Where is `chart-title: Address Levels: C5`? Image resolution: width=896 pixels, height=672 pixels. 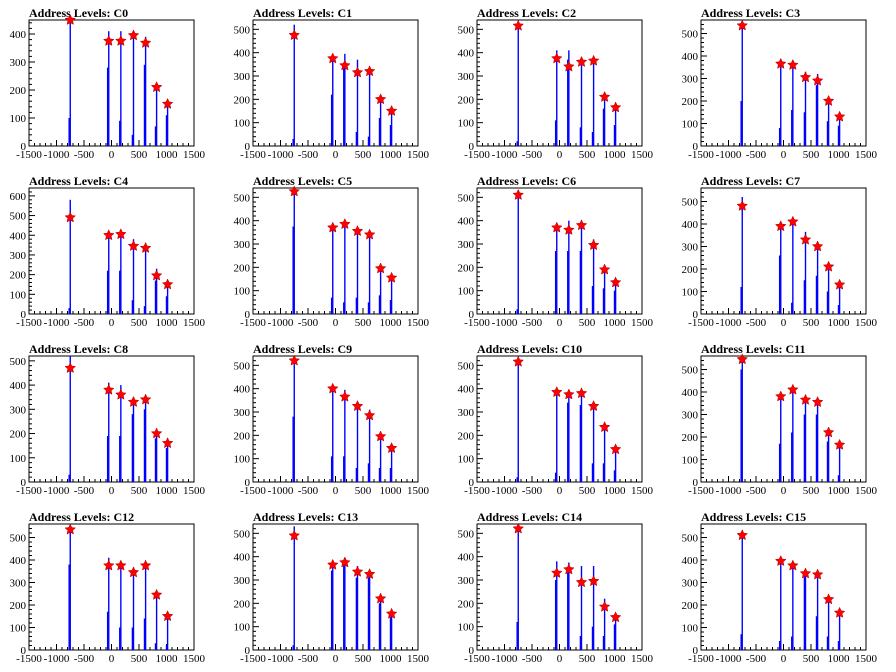
chart-title: Address Levels: C5 is located at coordinates (302, 181).